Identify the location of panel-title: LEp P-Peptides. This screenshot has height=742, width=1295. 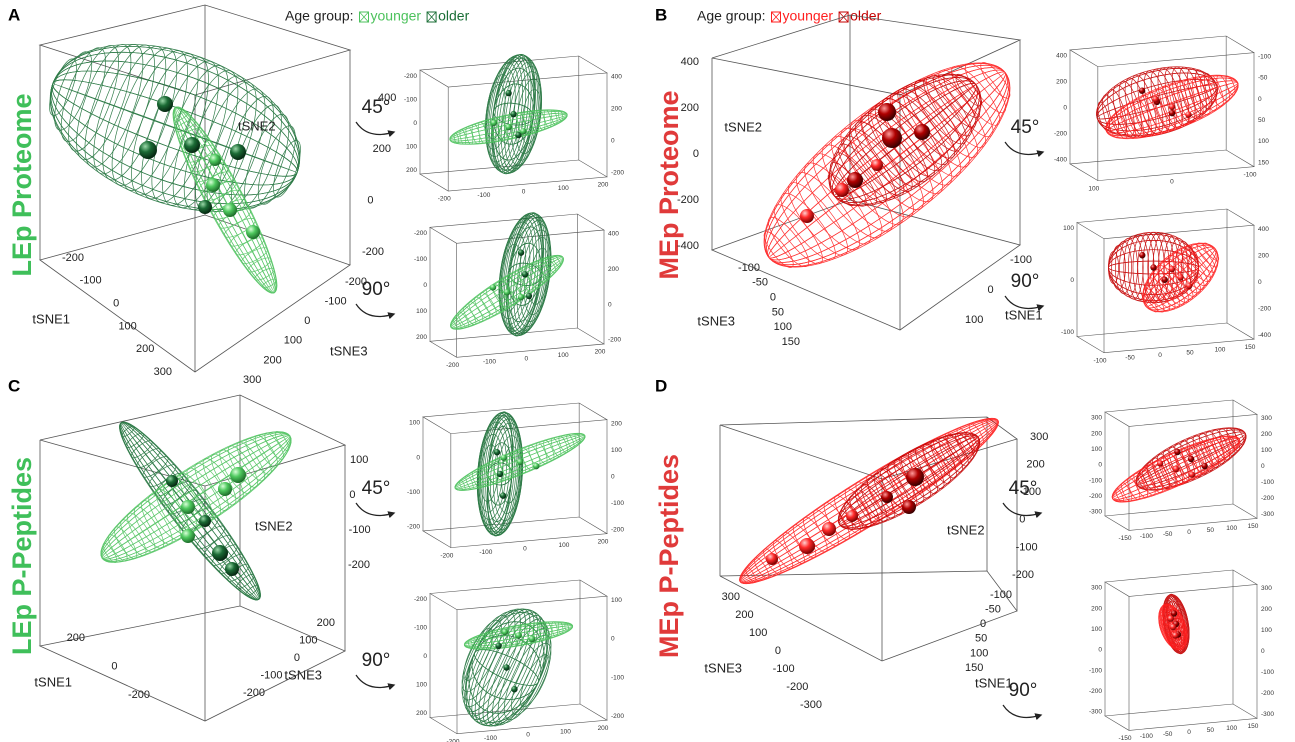
(22, 556).